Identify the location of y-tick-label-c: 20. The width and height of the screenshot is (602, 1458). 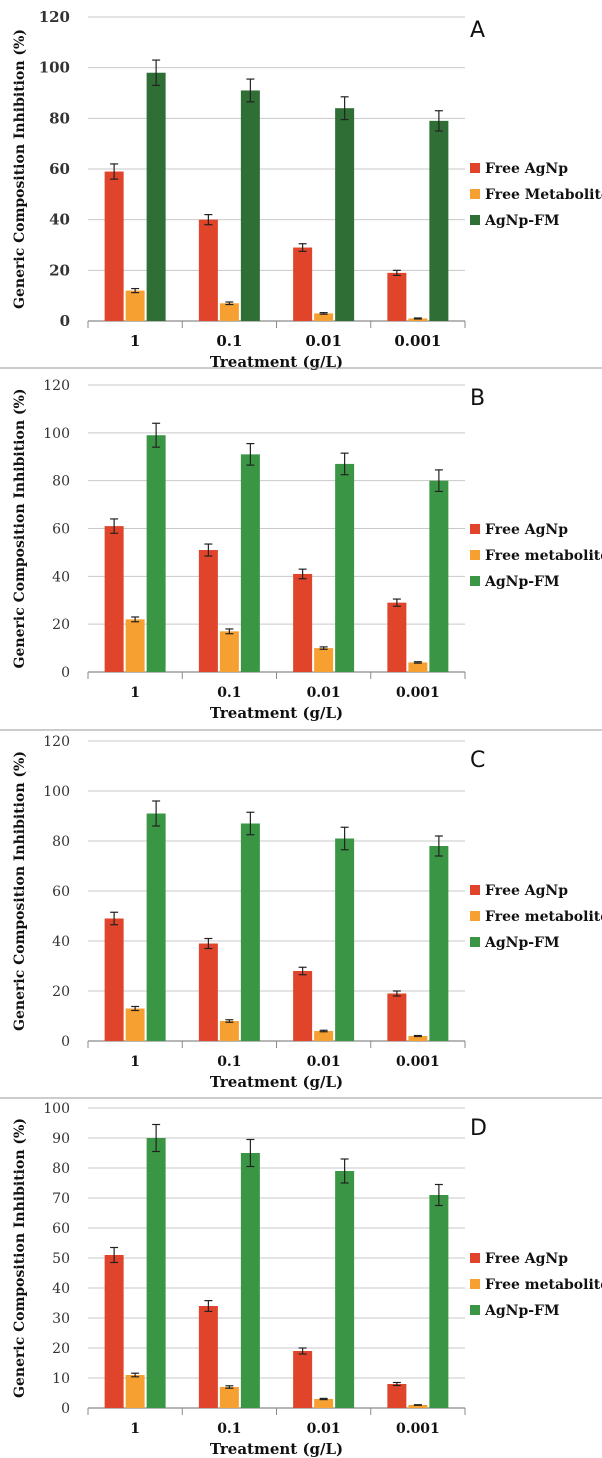
(61, 992).